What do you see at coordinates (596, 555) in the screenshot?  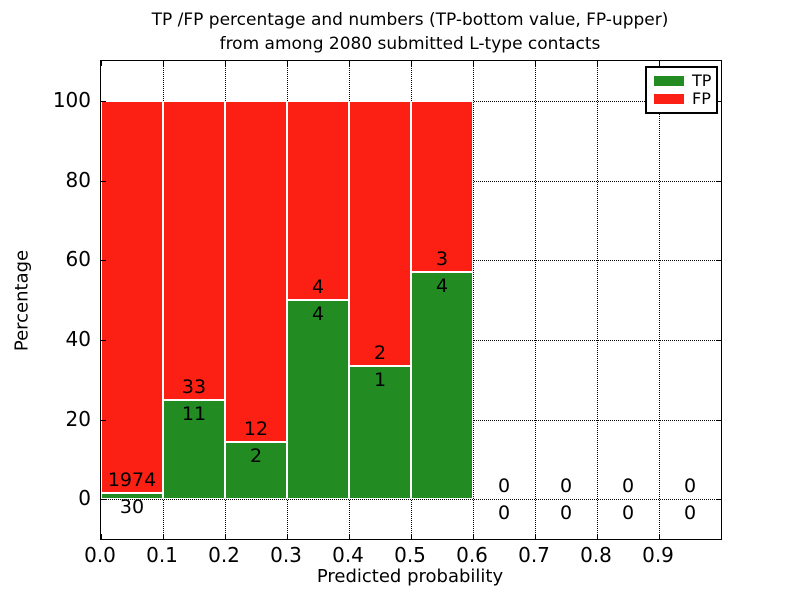 I see `x-tick-label: 0.8` at bounding box center [596, 555].